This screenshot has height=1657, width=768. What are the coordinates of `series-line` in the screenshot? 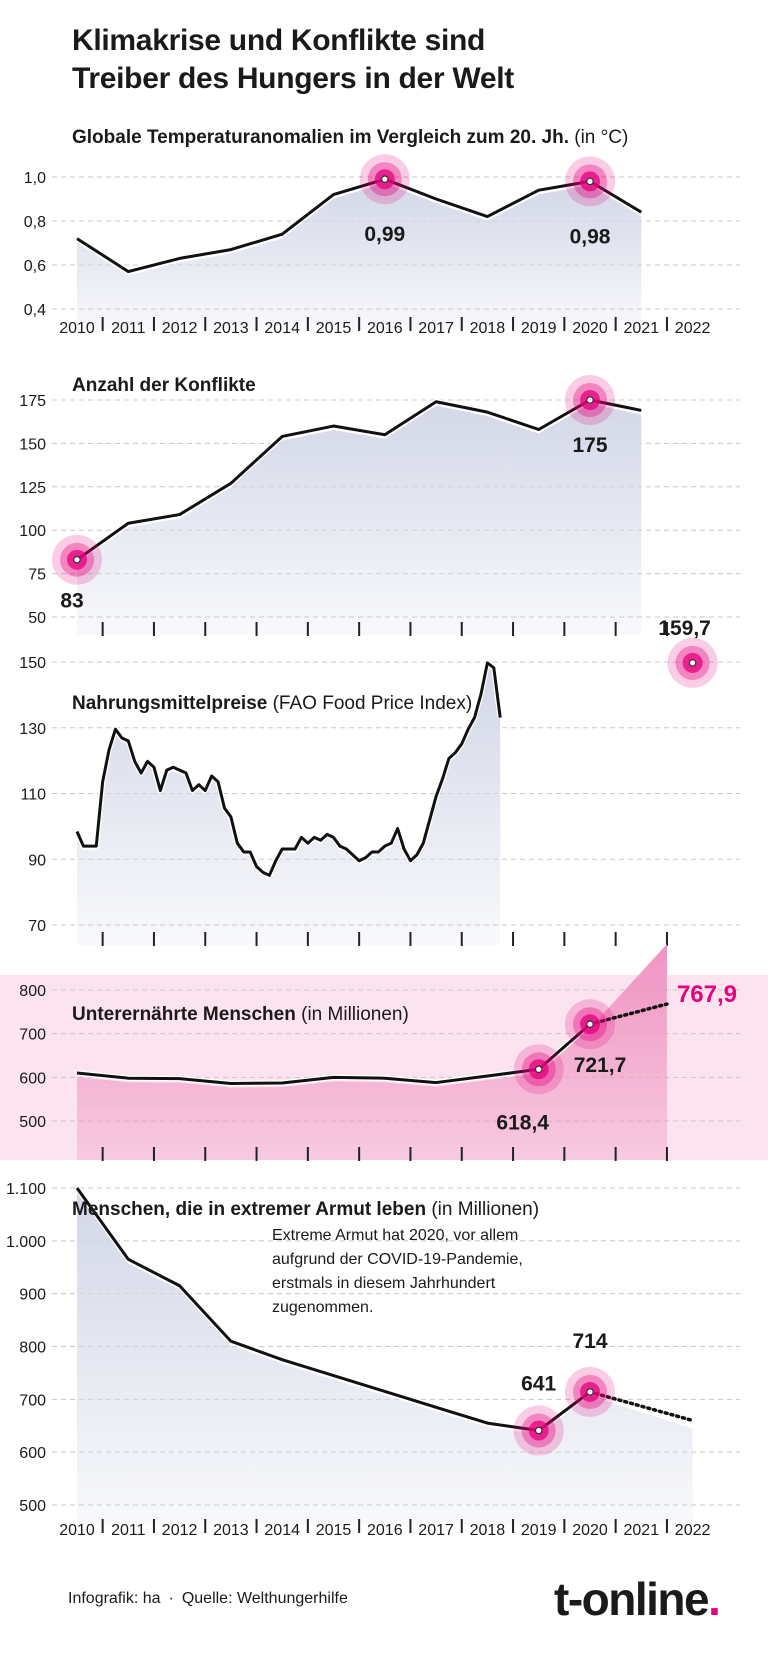 It's located at (359, 225).